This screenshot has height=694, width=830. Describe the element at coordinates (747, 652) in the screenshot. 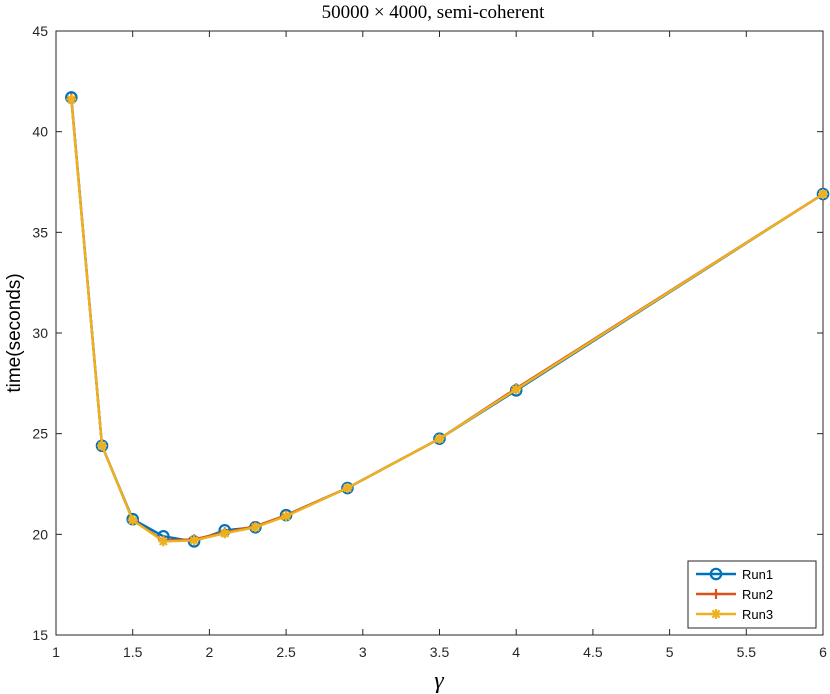

I see `x-tick-label: 5.5` at that location.